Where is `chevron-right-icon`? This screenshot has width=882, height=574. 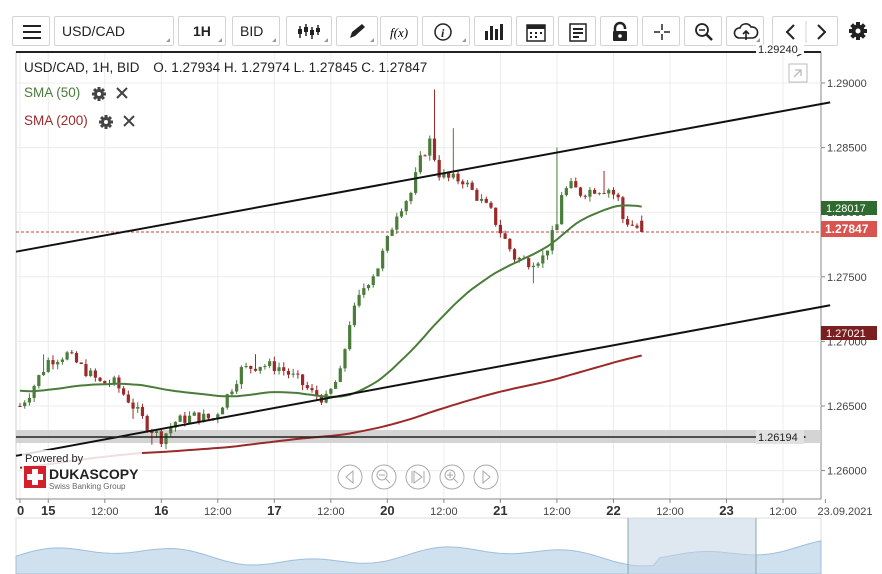
chevron-right-icon is located at coordinates (822, 32).